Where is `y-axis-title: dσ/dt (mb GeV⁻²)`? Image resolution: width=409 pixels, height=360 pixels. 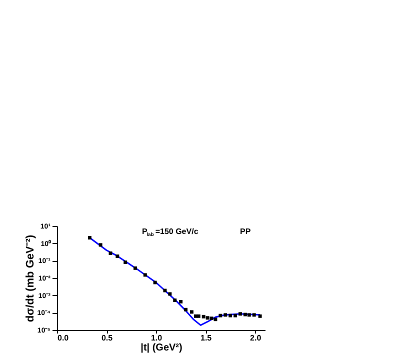 y-axis-title: dσ/dt (mb GeV⁻²) is located at coordinates (30, 278).